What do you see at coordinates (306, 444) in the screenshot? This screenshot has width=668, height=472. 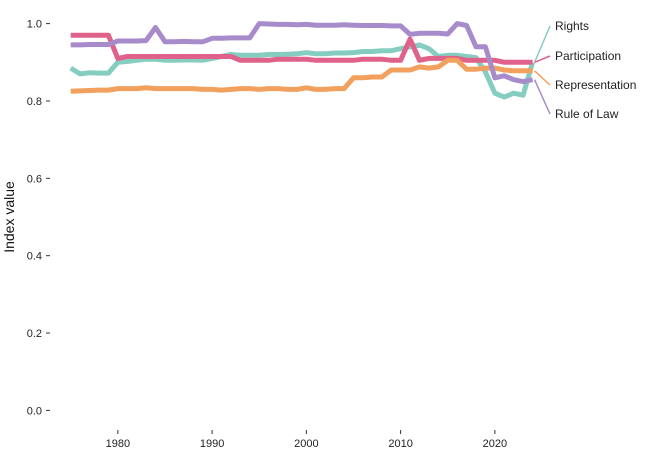 I see `x-tick-label: 2000` at bounding box center [306, 444].